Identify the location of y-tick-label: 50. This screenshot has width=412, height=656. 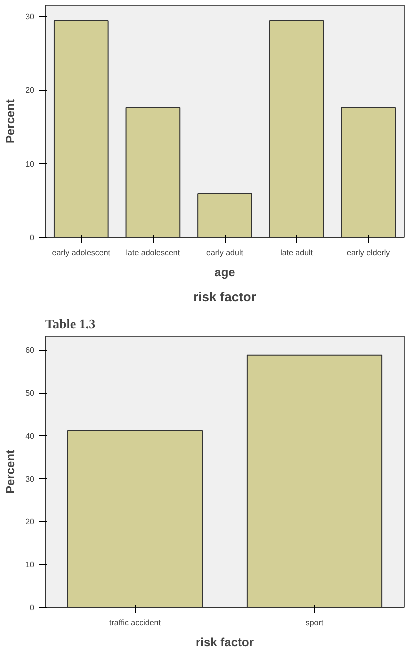
(31, 393).